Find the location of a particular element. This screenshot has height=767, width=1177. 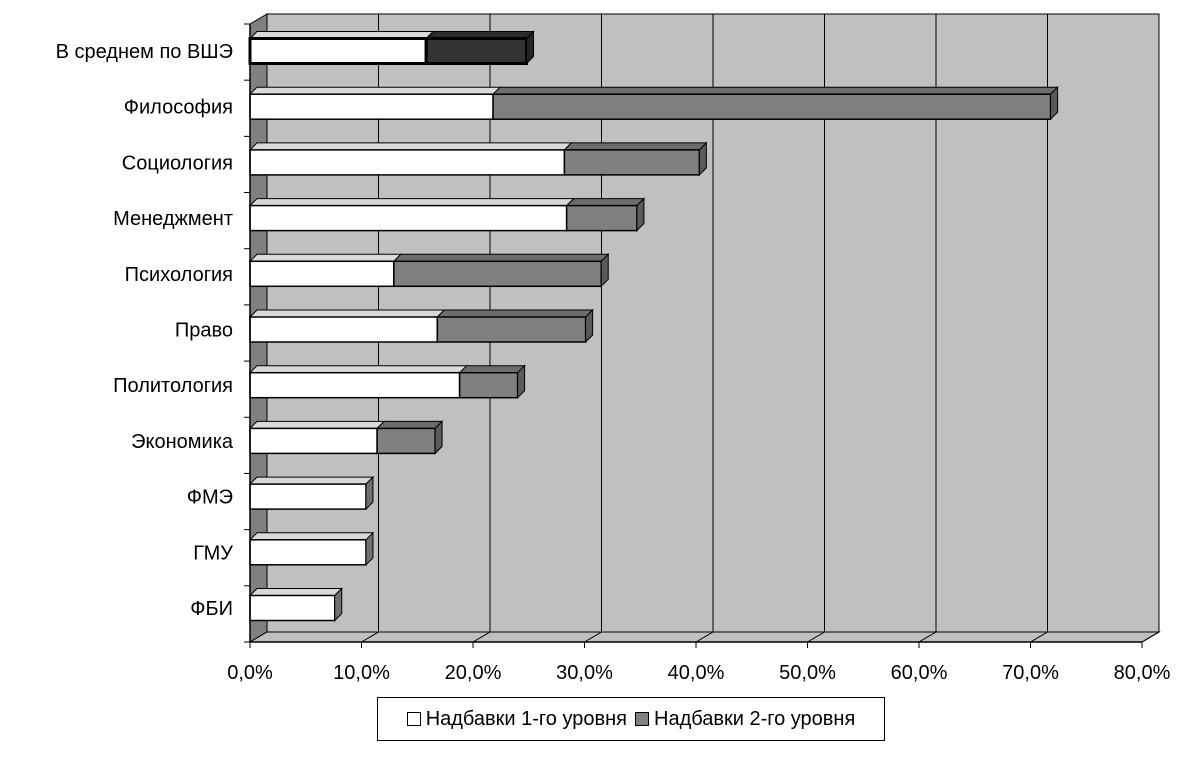

category-label: Психология is located at coordinates (179, 275).